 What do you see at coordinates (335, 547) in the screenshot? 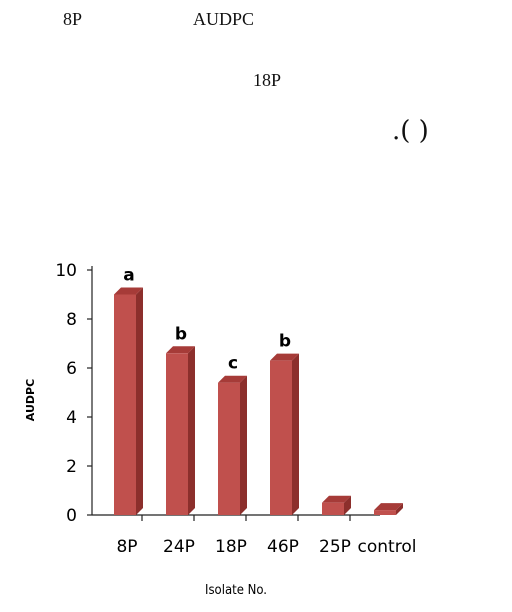
I see `x-category-label: 25P` at bounding box center [335, 547].